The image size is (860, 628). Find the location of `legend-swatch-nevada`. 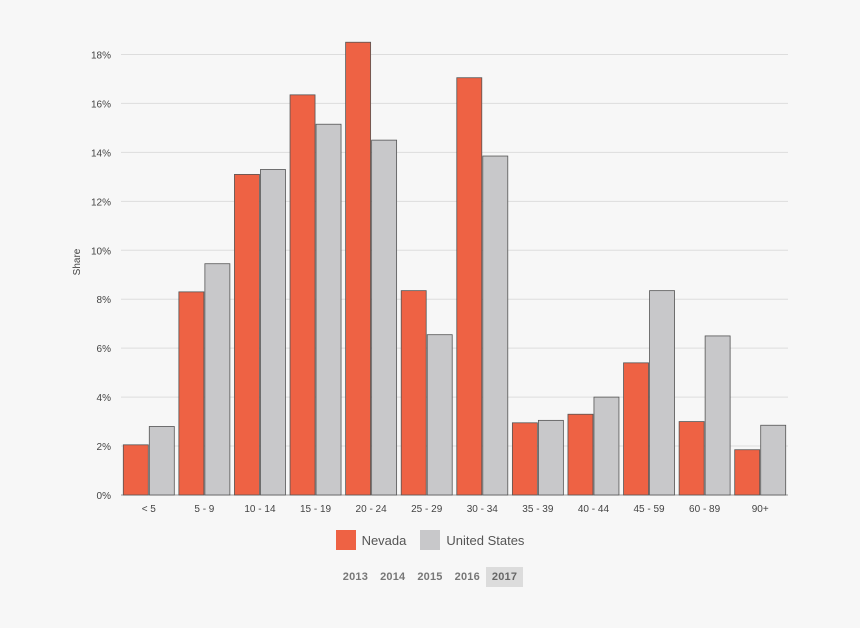

legend-swatch-nevada is located at coordinates (345, 540).